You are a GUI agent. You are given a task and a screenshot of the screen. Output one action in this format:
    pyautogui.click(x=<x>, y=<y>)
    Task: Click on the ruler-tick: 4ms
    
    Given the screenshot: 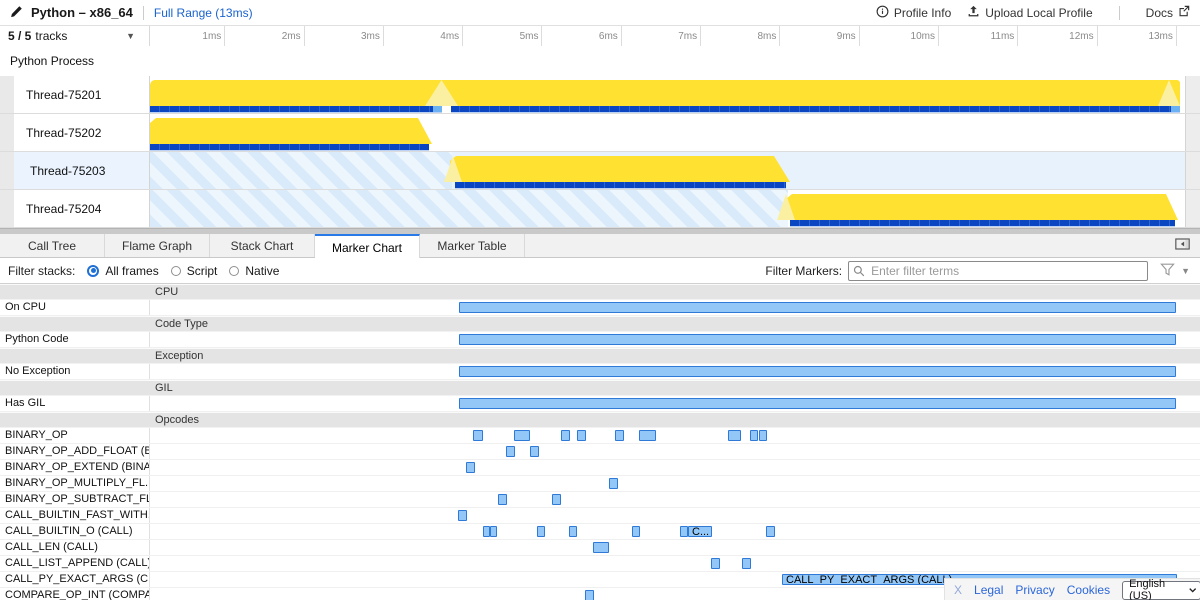 What is the action you would take?
    pyautogui.click(x=424, y=36)
    